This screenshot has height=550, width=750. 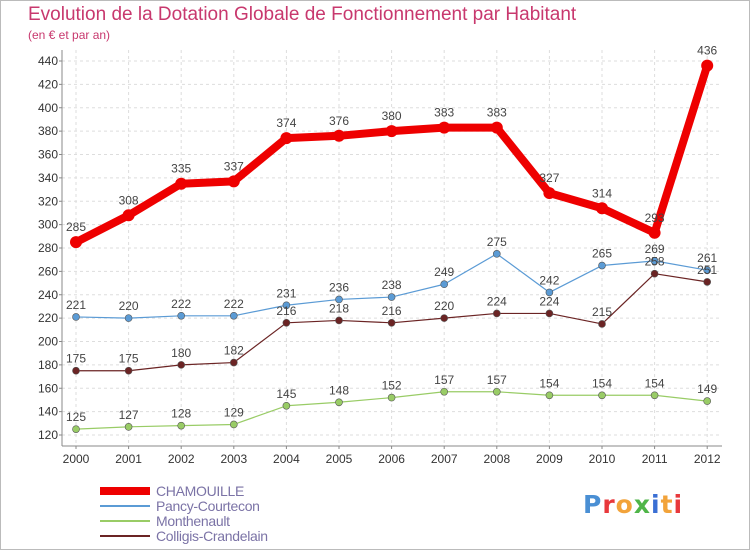 What do you see at coordinates (549, 280) in the screenshot?
I see `data-label: 242` at bounding box center [549, 280].